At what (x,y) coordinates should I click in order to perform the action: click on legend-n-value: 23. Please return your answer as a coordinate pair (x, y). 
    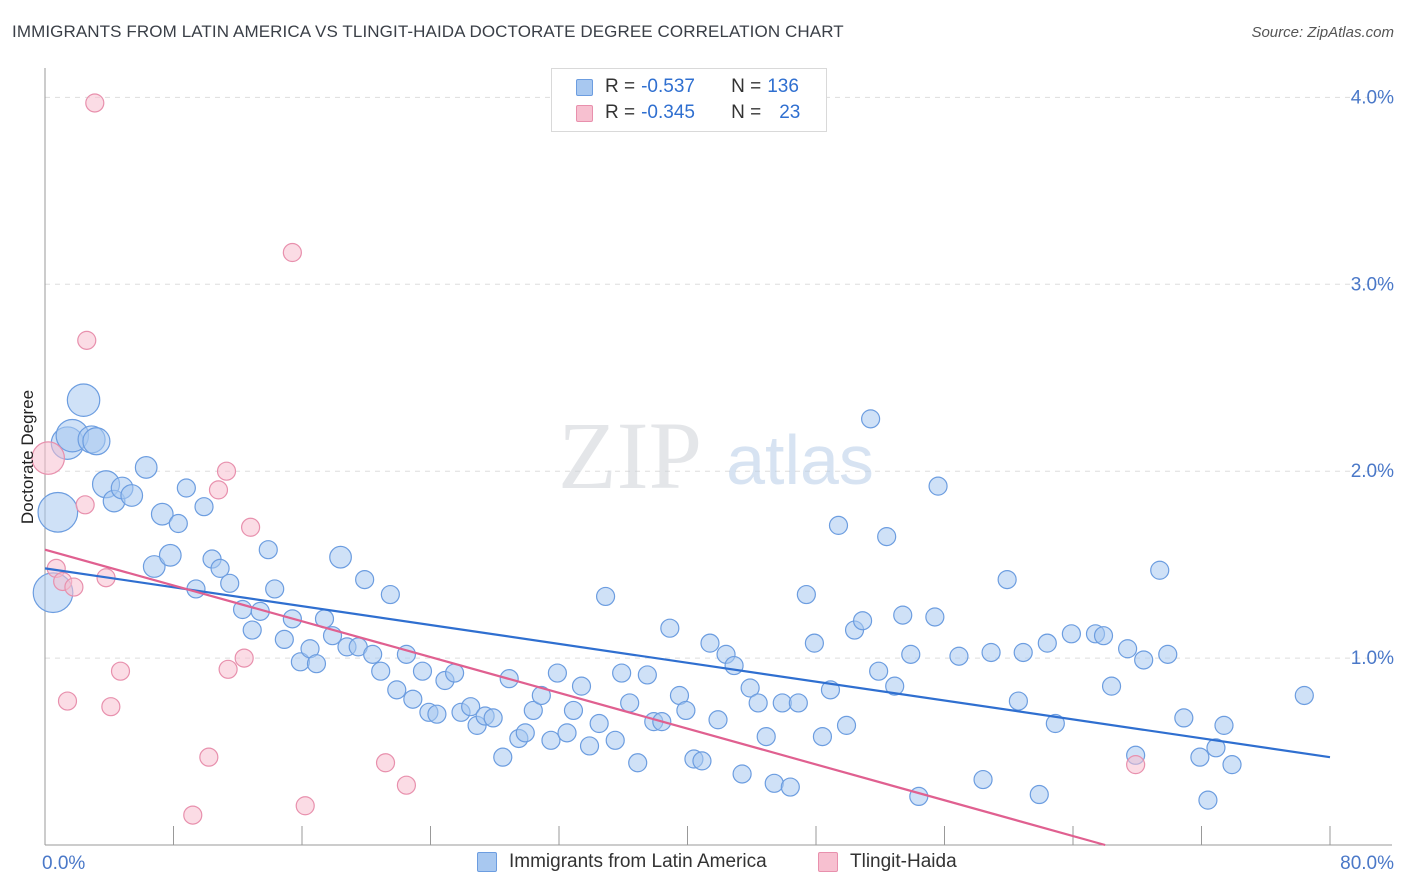
    Looking at the image, I should click on (790, 112).